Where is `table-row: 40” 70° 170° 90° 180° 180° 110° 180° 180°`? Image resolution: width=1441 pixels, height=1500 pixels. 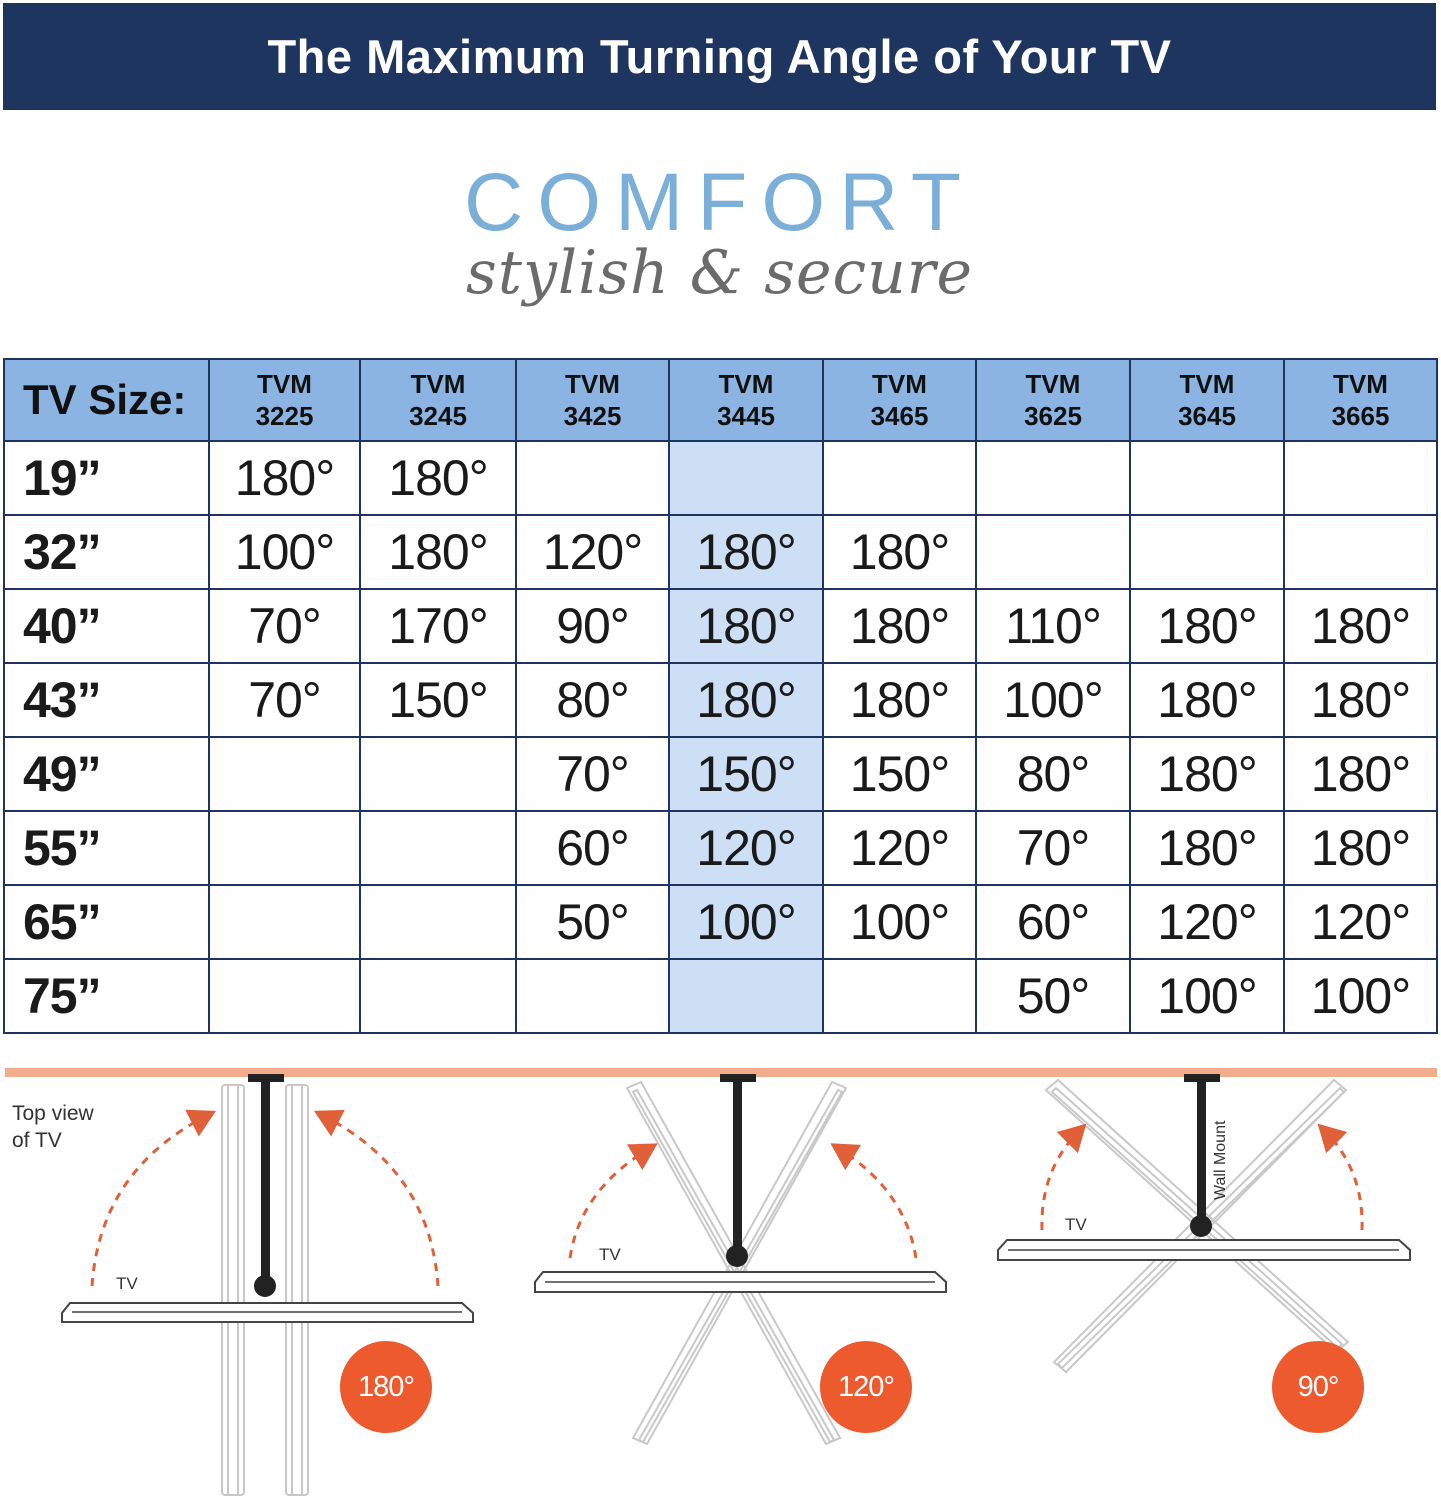 table-row: 40” 70° 170° 90° 180° 180° 110° 180° 180° is located at coordinates (720, 626).